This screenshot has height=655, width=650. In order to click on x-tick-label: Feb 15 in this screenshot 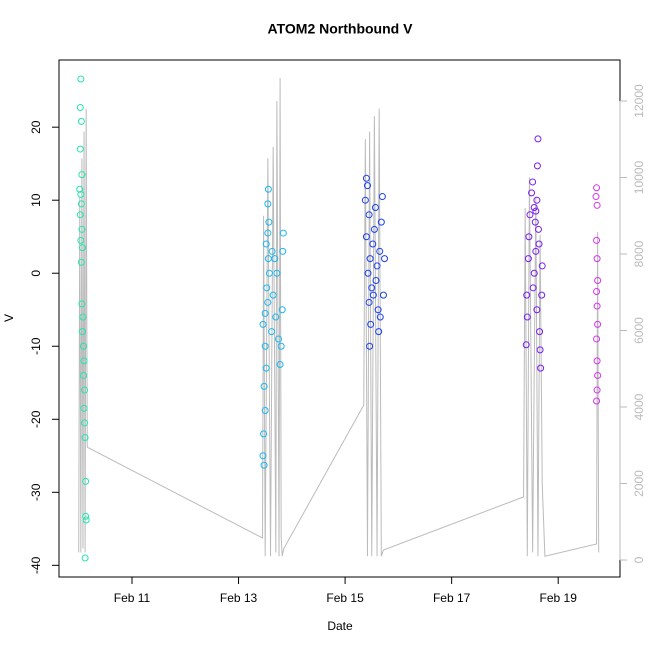, I will do `click(345, 598)`.